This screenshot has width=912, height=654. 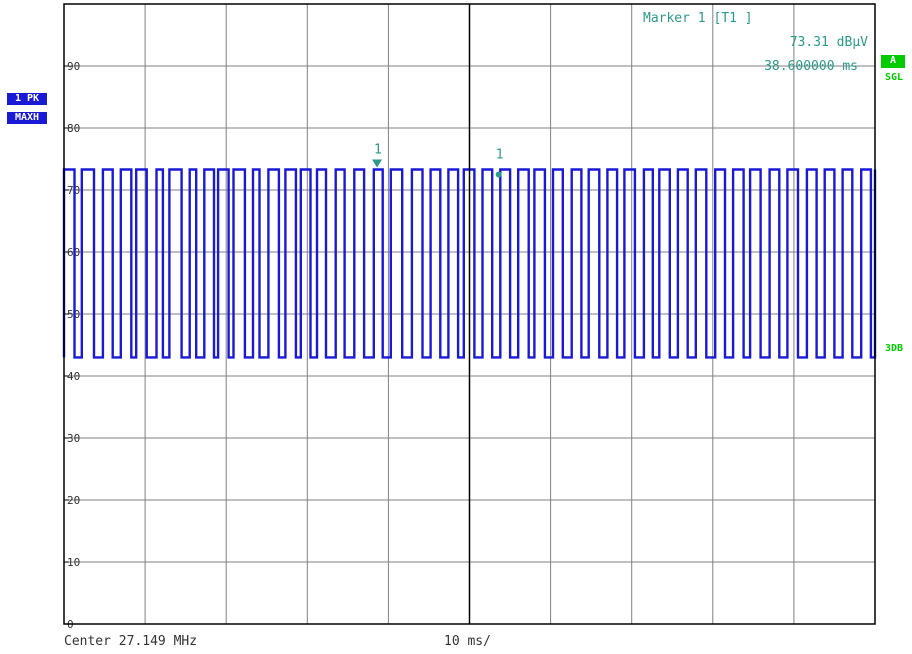 What do you see at coordinates (73, 438) in the screenshot?
I see `y-tick-label: 30` at bounding box center [73, 438].